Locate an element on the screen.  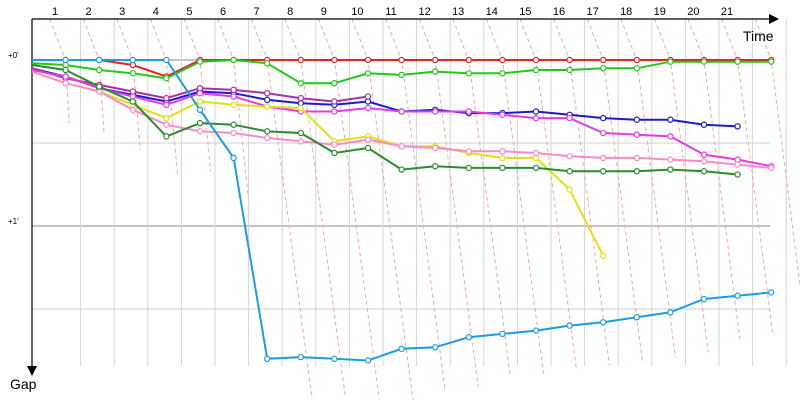
lap-label-19: 19 is located at coordinates (660, 12).